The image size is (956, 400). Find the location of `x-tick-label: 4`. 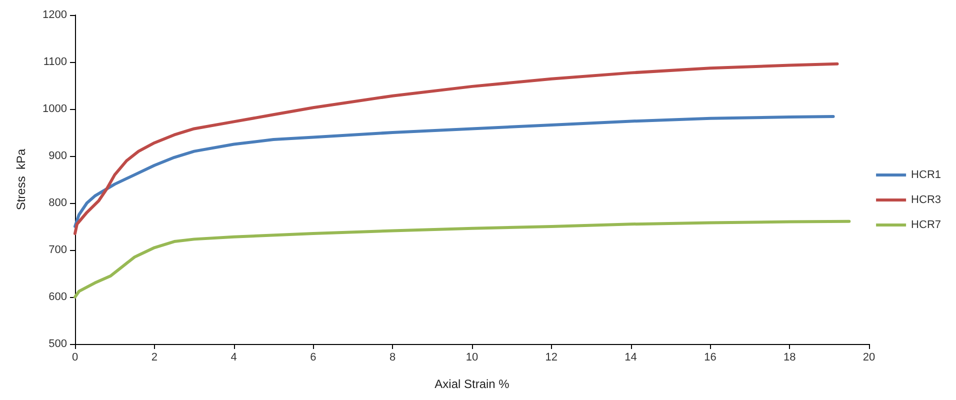

x-tick-label: 4 is located at coordinates (233, 358).